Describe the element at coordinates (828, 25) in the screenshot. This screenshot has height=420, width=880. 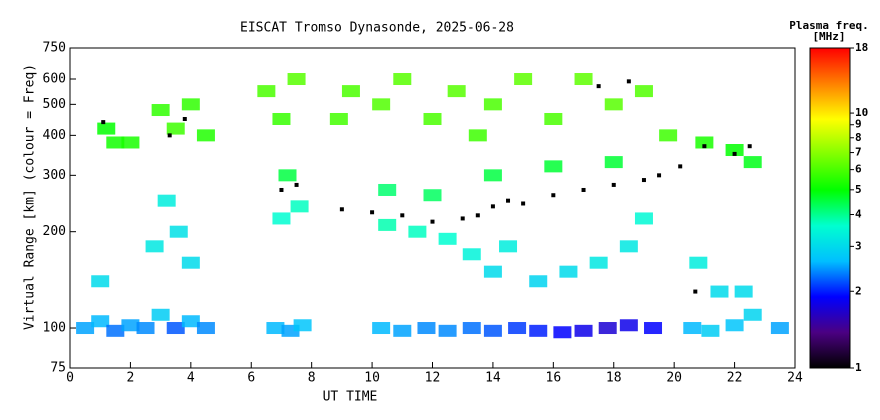
I see `colorbar-title: Plasma freq.` at that location.